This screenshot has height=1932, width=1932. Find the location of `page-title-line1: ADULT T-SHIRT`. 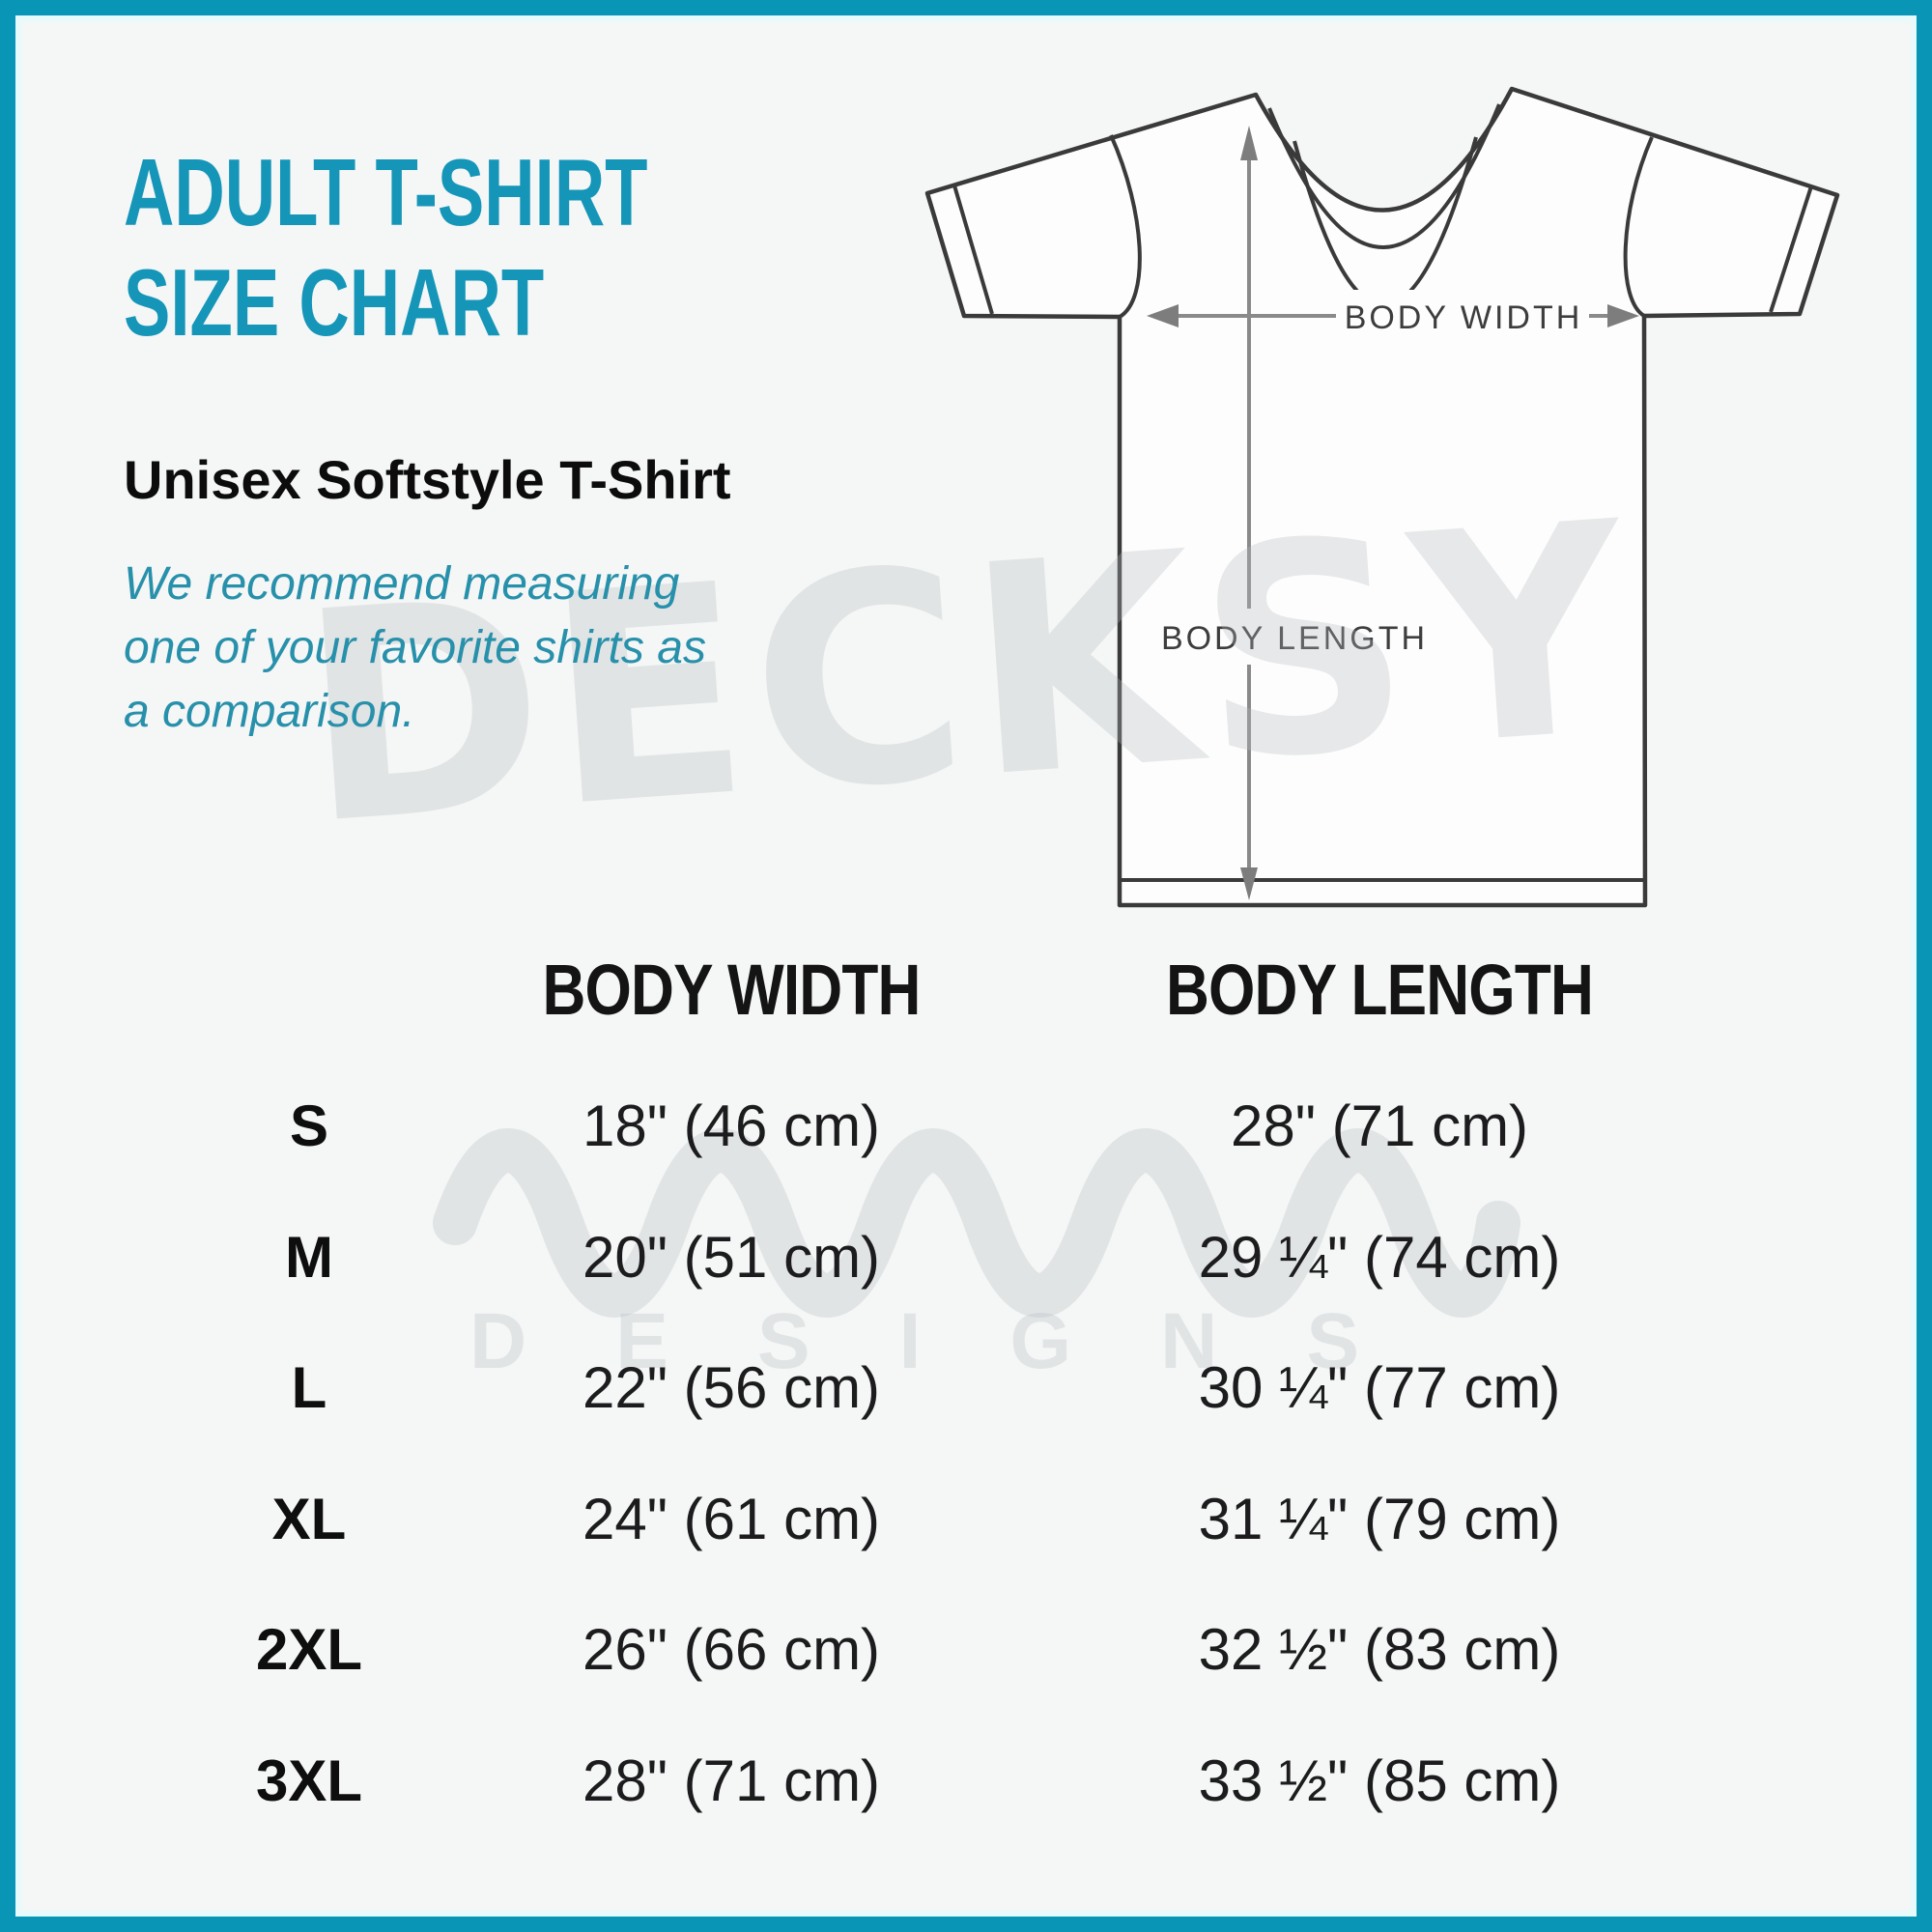

page-title-line1: ADULT T-SHIRT is located at coordinates (386, 192).